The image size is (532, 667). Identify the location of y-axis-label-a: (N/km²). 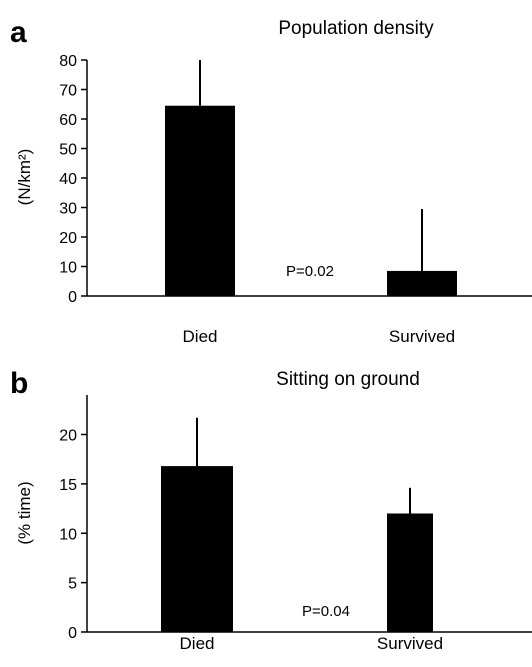
(24, 177).